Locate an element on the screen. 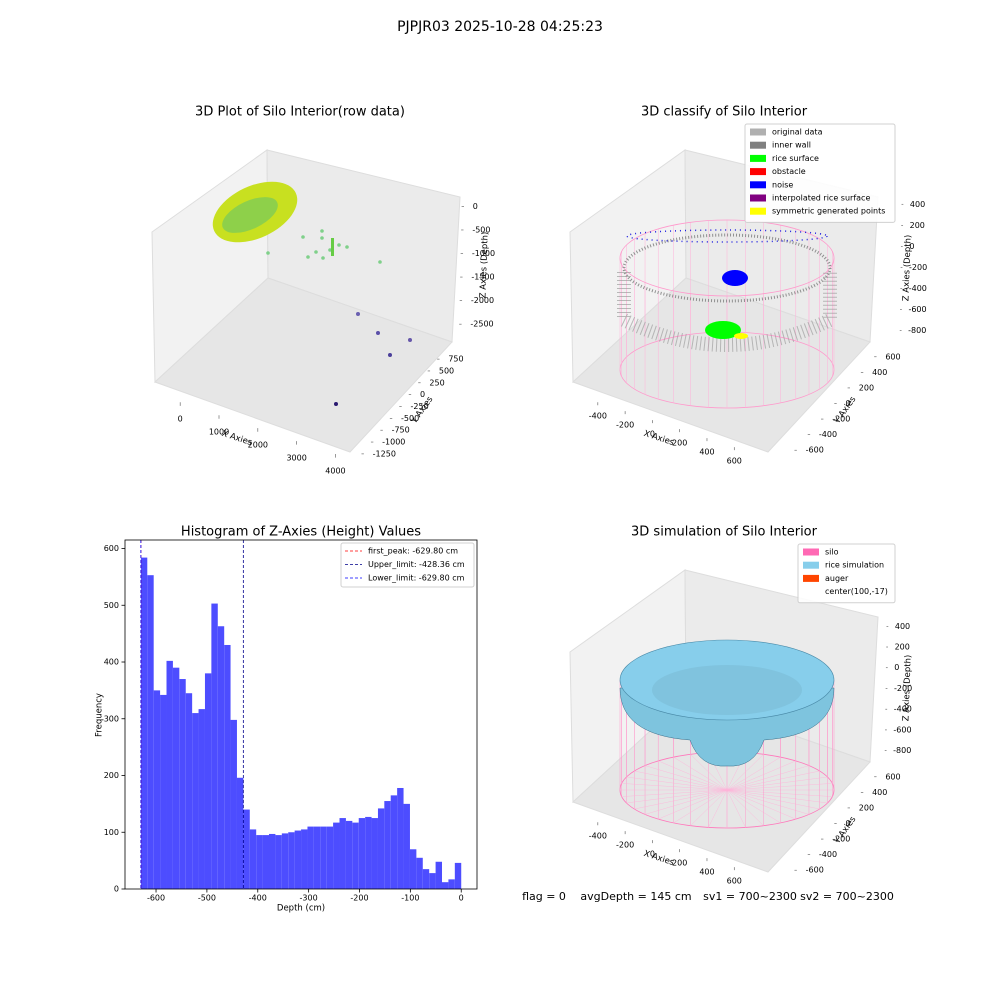  rice-surface is located at coordinates (723, 330).